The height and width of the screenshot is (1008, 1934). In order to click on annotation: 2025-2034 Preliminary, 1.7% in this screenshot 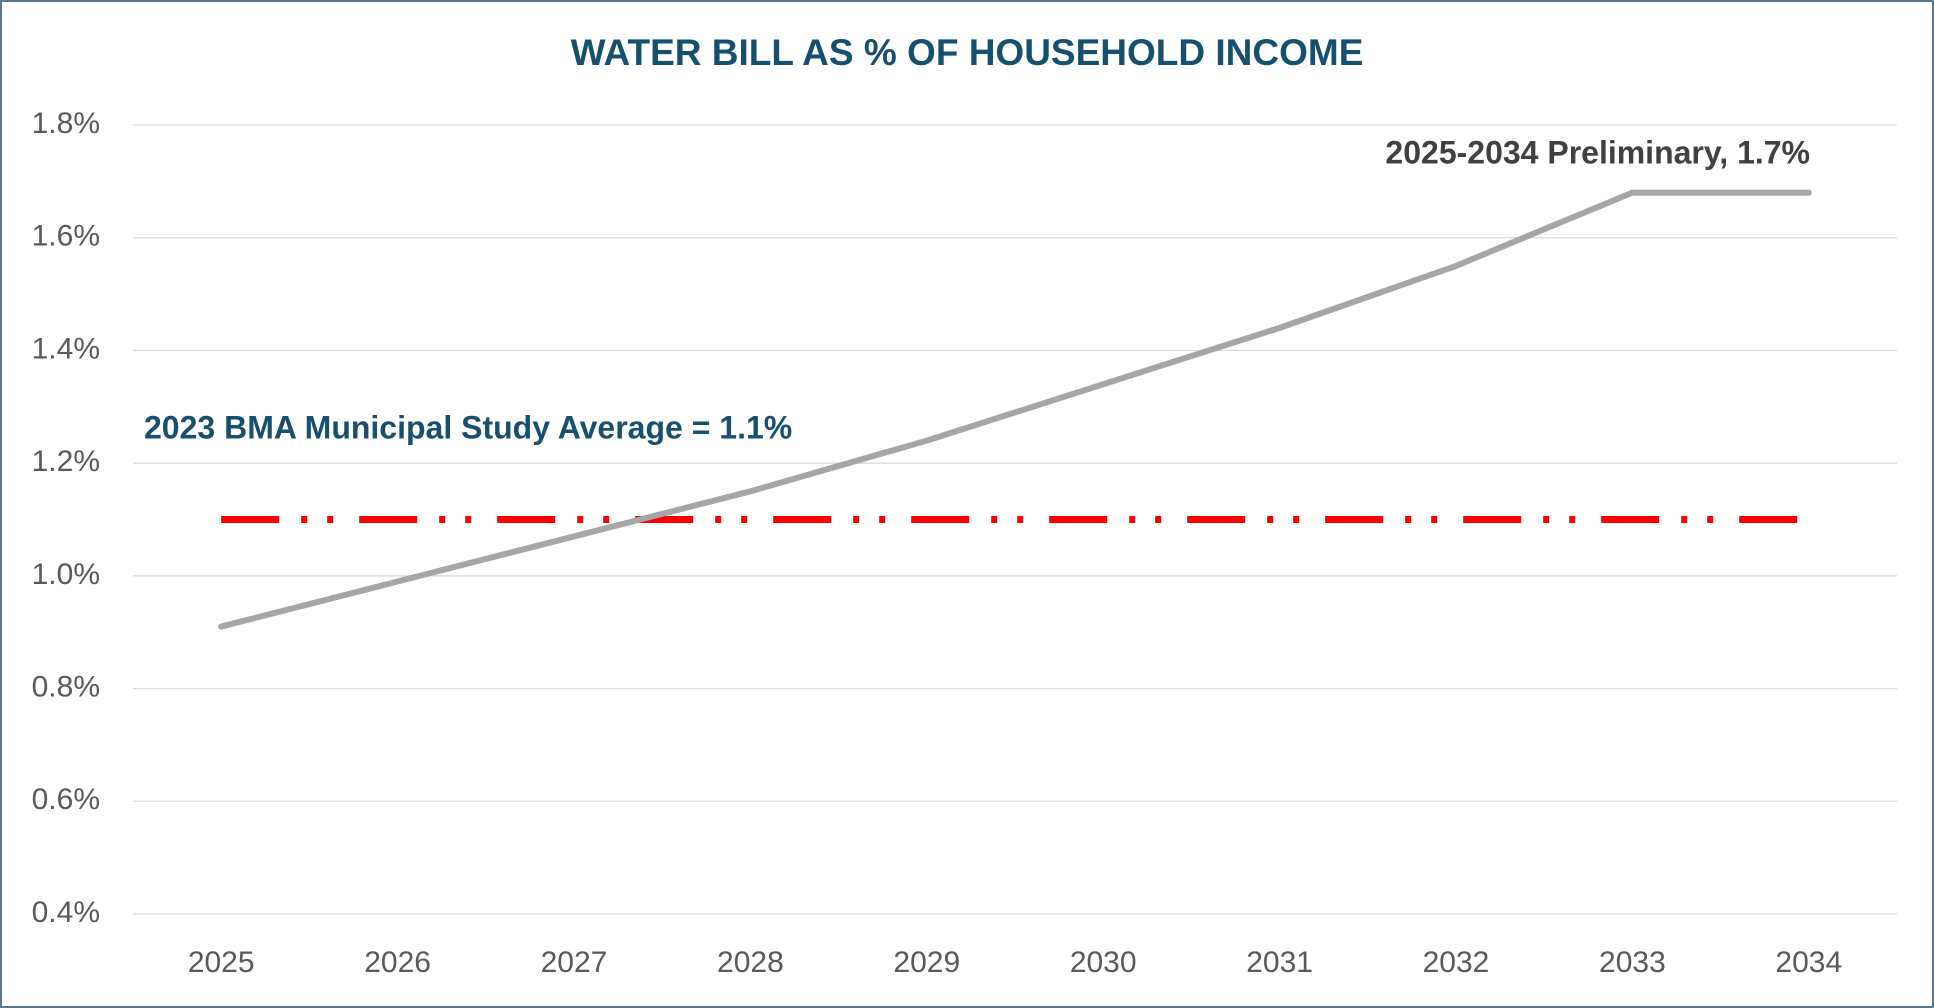, I will do `click(1597, 152)`.